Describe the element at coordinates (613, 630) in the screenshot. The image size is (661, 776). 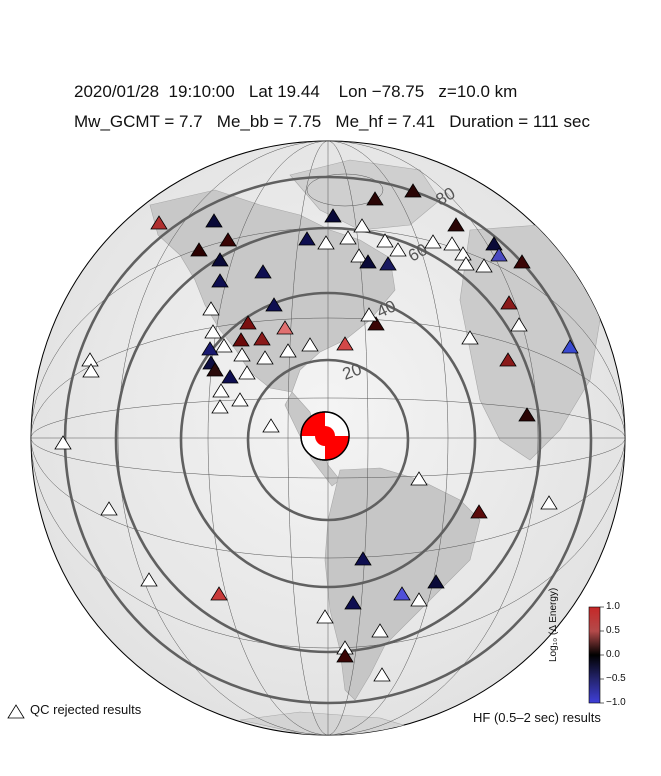
I see `colorbar-tick-label: 0.5` at that location.